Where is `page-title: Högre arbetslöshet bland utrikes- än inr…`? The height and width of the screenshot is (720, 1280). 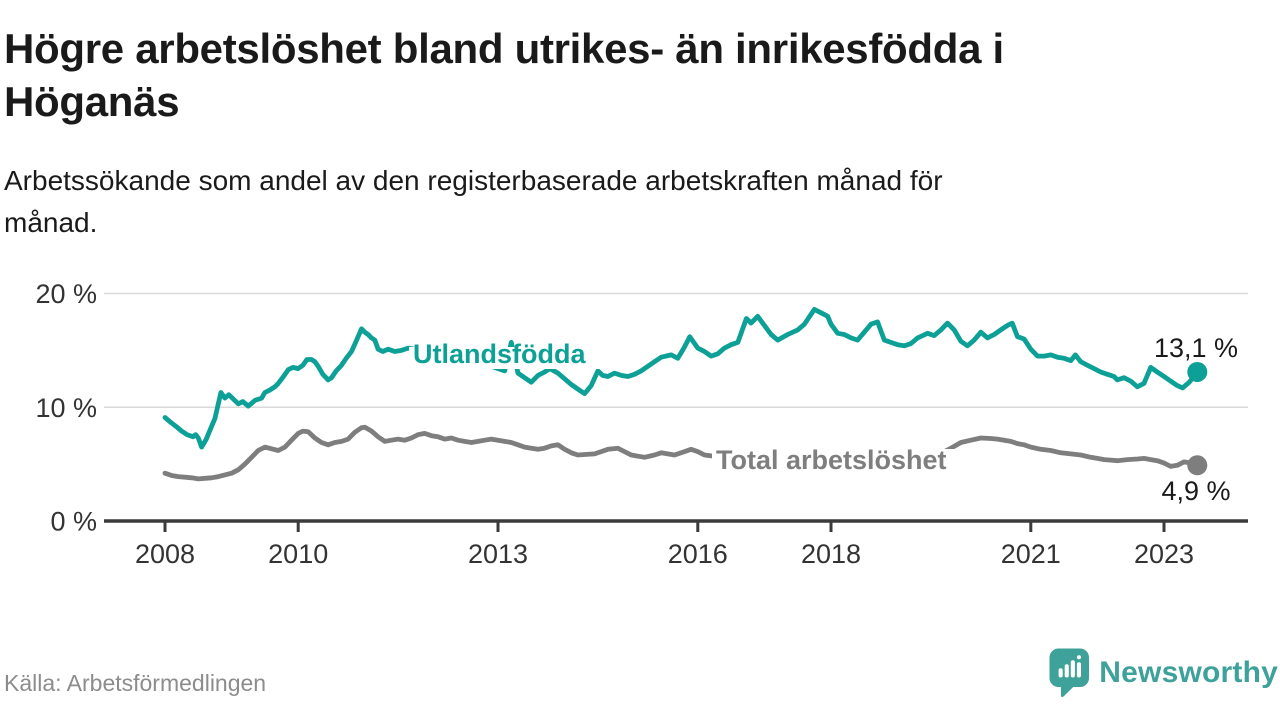 page-title: Högre arbetslöshet bland utrikes- än inr… is located at coordinates (634, 75).